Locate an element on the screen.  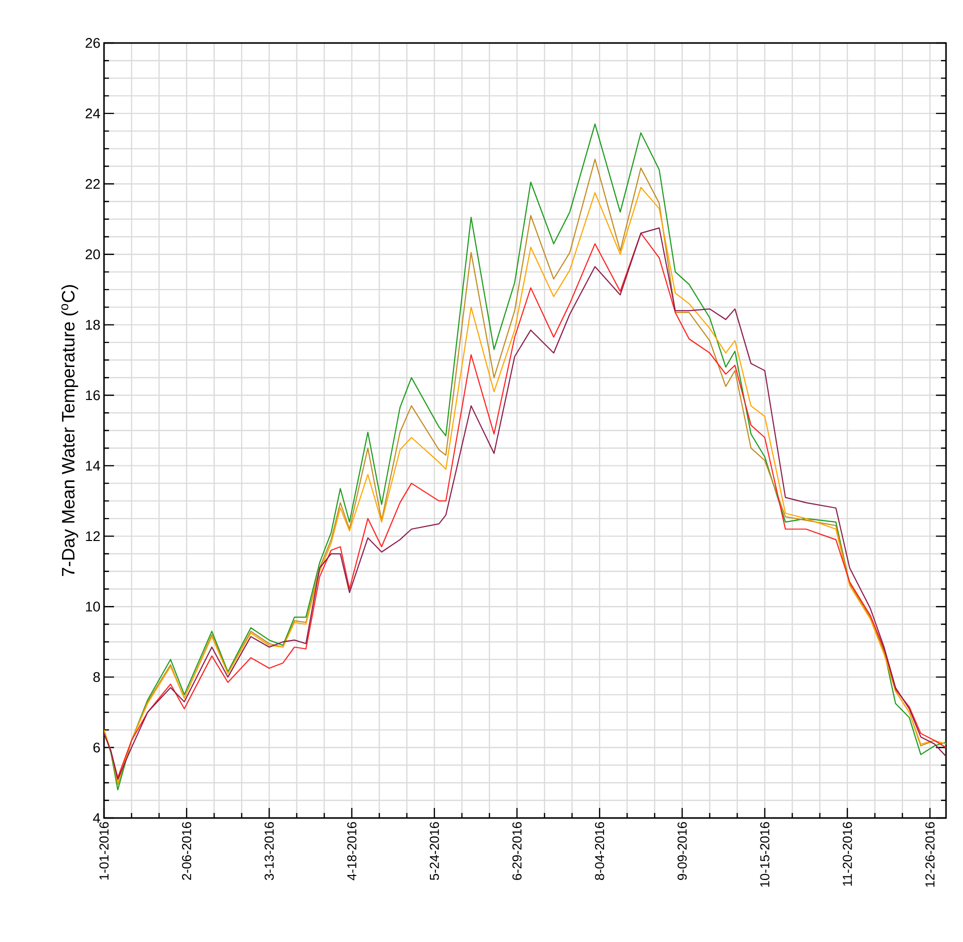
y-tick-label: 8 is located at coordinates (96, 677).